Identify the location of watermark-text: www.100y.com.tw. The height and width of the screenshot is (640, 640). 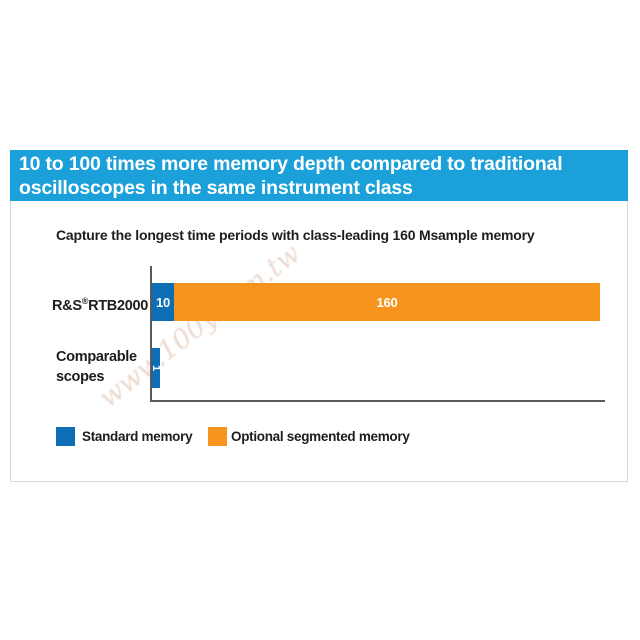
(200, 325).